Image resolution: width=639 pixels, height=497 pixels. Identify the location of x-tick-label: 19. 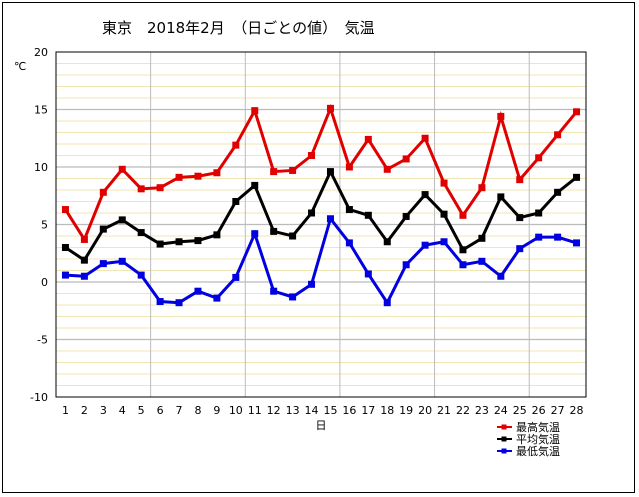
(406, 410).